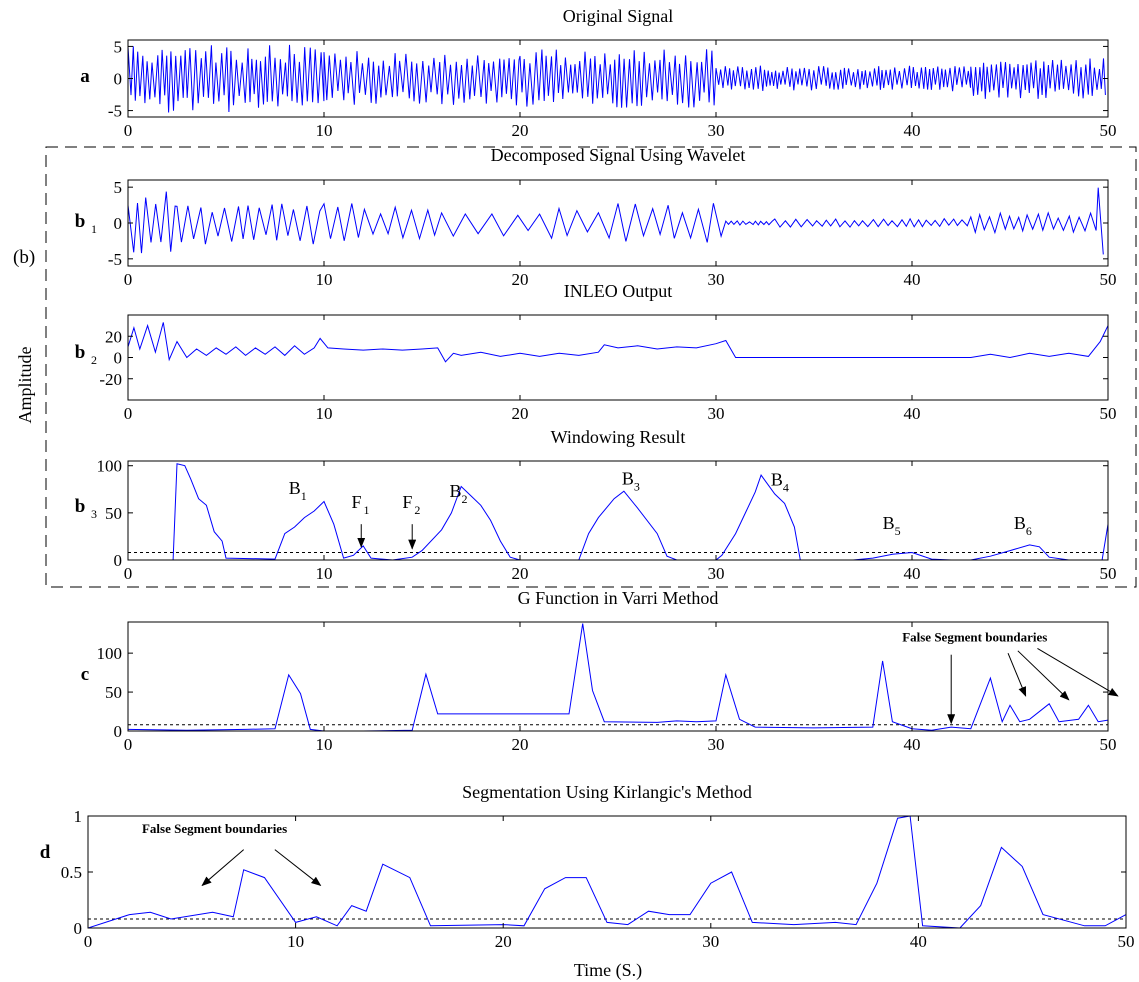  I want to click on panel-title: Decomposed Signal Using Wavelet, so click(618, 155).